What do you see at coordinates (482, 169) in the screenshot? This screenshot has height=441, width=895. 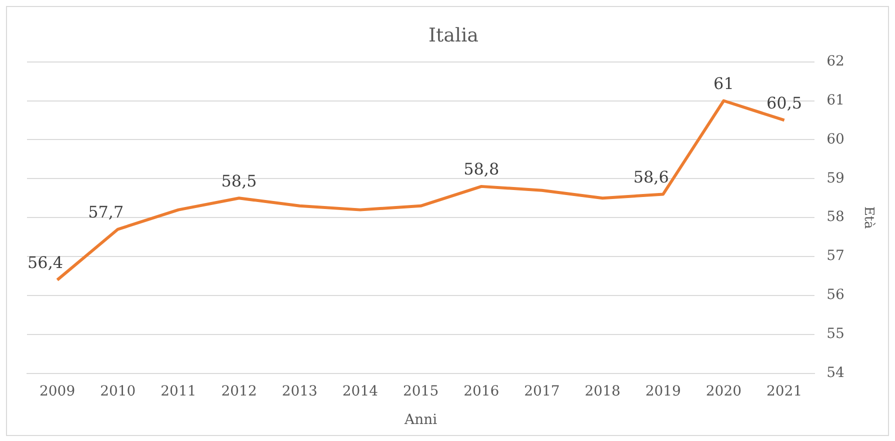 I see `data-label: 58,8` at bounding box center [482, 169].